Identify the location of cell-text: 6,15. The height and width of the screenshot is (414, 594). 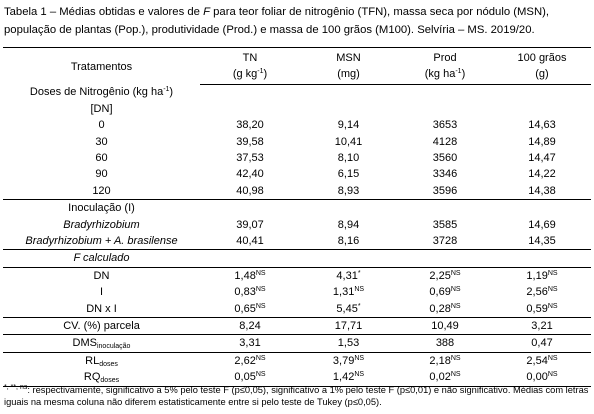
(348, 174).